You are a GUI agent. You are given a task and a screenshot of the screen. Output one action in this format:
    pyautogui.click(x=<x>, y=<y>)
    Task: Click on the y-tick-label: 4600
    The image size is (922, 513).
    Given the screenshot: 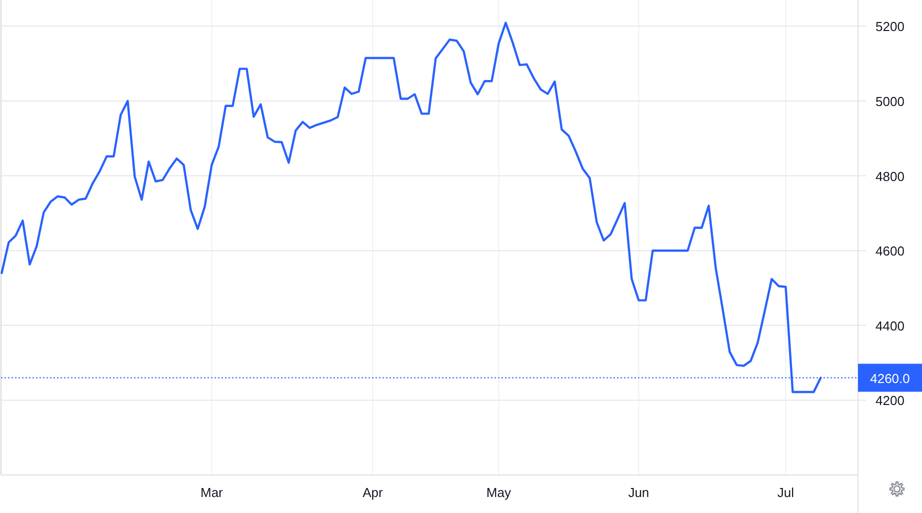 What is the action you would take?
    pyautogui.click(x=890, y=251)
    